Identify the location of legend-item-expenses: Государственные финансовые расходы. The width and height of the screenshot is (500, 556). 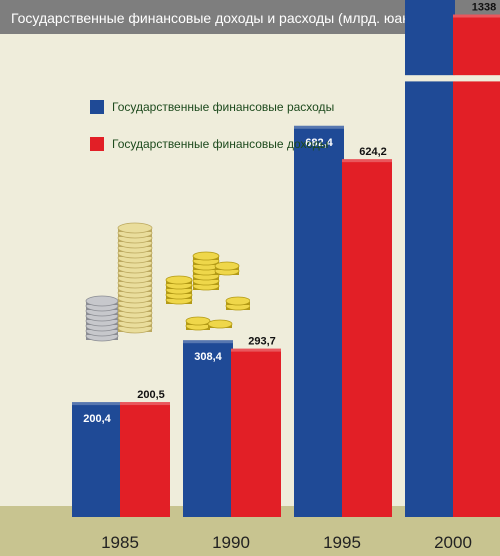
(212, 107).